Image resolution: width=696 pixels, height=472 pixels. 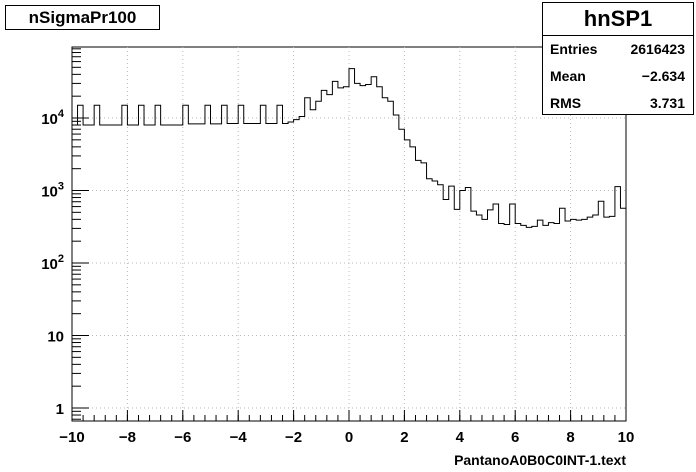 I want to click on x-tick-label: −8, so click(x=127, y=437).